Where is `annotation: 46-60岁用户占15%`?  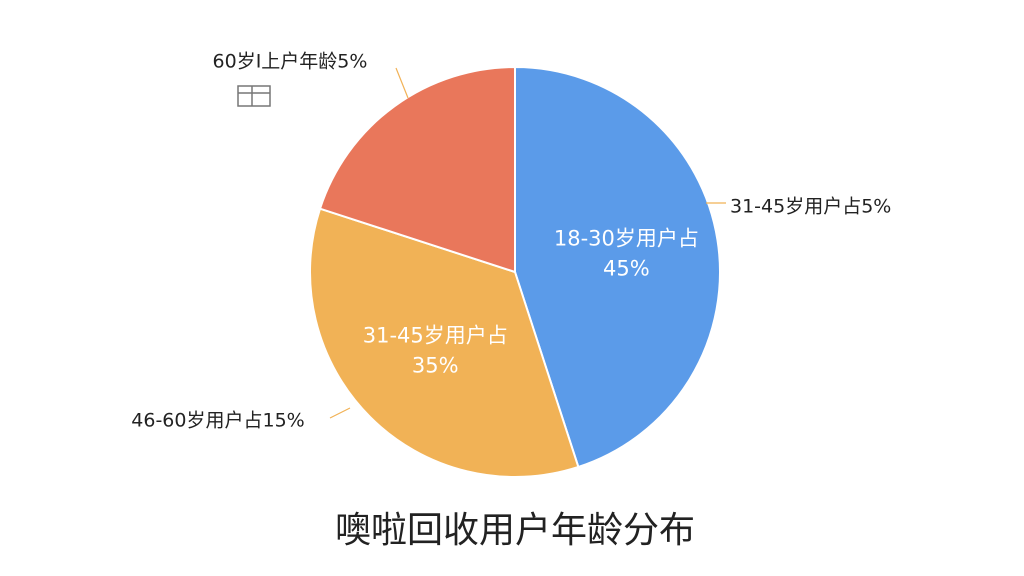
annotation: 46-60岁用户占15% is located at coordinates (217, 421).